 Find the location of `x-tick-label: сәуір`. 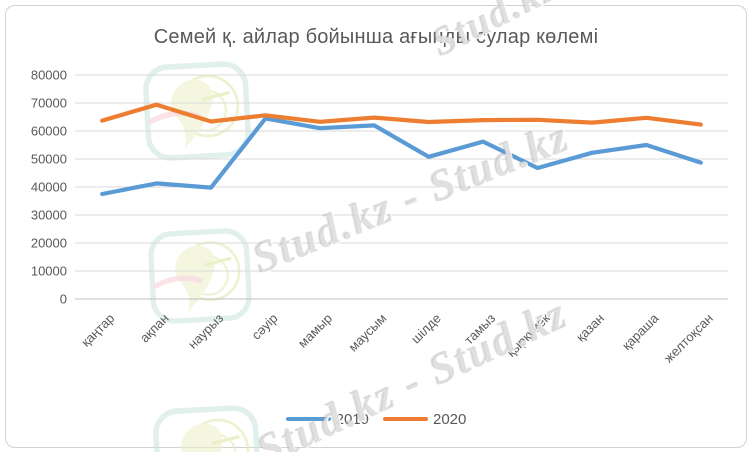

x-tick-label: сәуір is located at coordinates (265, 327).